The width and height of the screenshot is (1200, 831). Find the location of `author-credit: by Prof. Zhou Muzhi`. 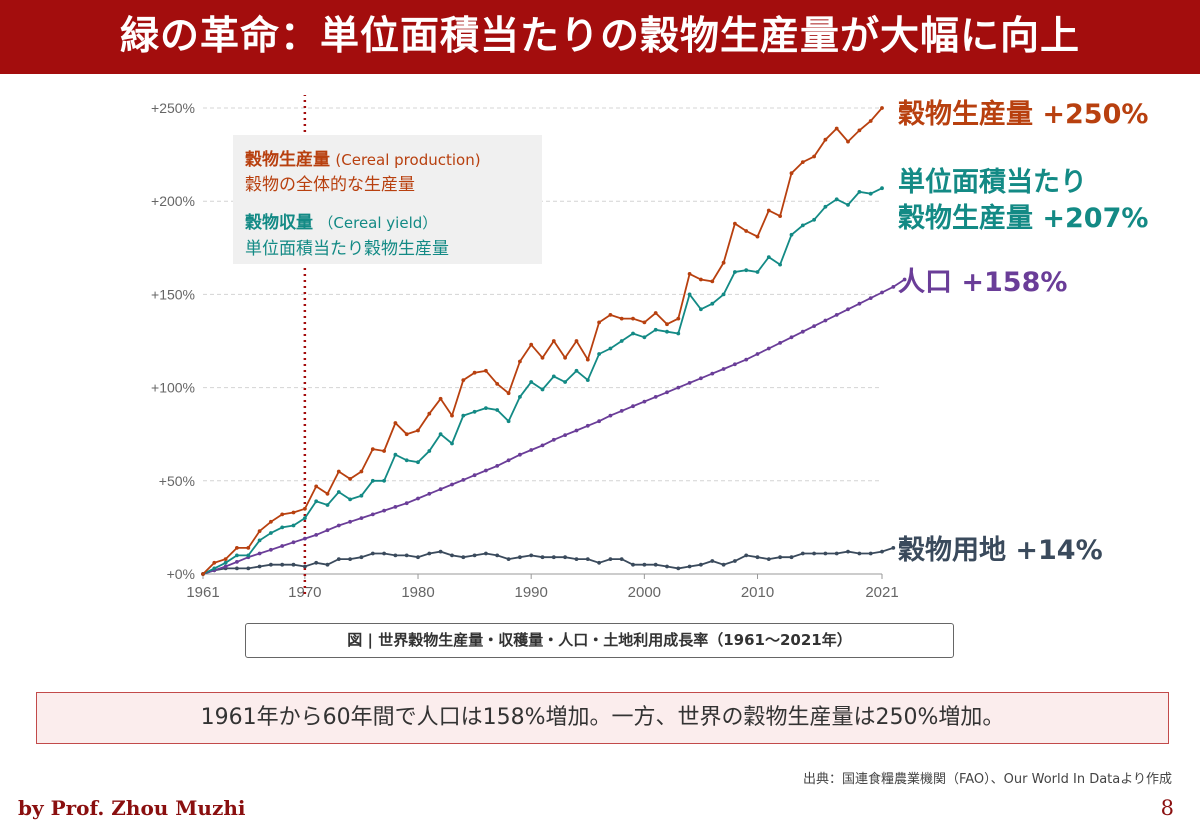

author-credit: by Prof. Zhou Muzhi is located at coordinates (132, 808).